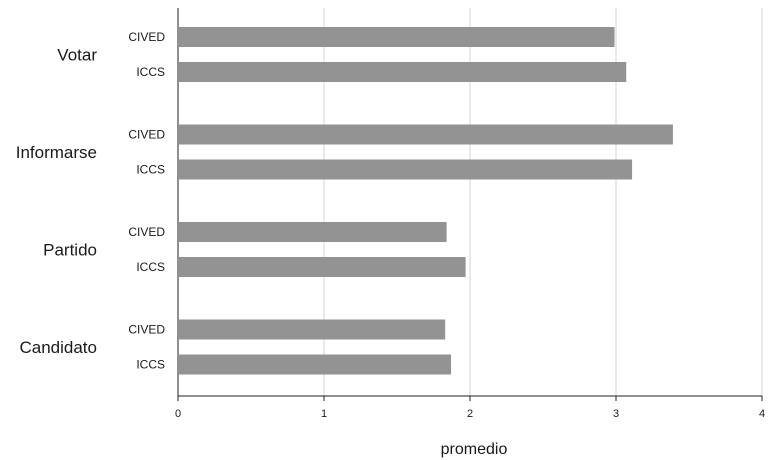 This screenshot has width=776, height=460. I want to click on bar-label-candidato-iccs: ICCS, so click(150, 365).